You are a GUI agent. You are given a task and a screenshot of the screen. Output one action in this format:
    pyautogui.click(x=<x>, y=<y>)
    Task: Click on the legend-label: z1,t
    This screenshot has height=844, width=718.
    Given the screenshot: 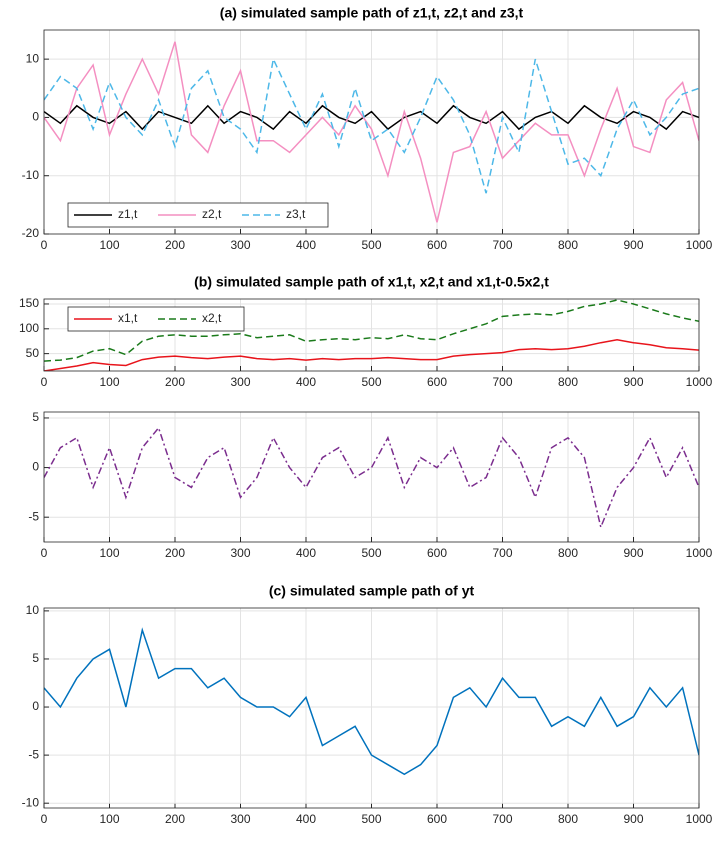 What is the action you would take?
    pyautogui.click(x=128, y=214)
    